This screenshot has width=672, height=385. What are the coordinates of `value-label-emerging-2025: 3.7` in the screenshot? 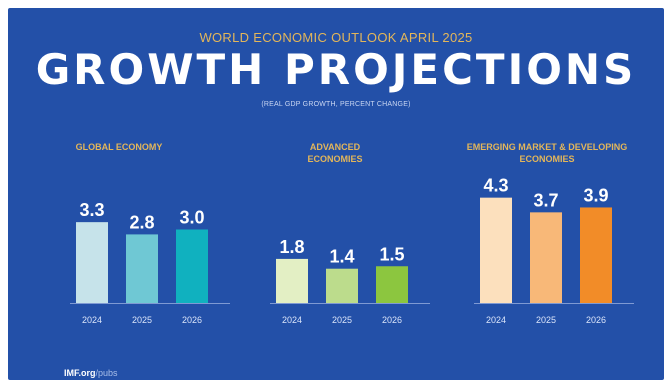 It's located at (545, 200).